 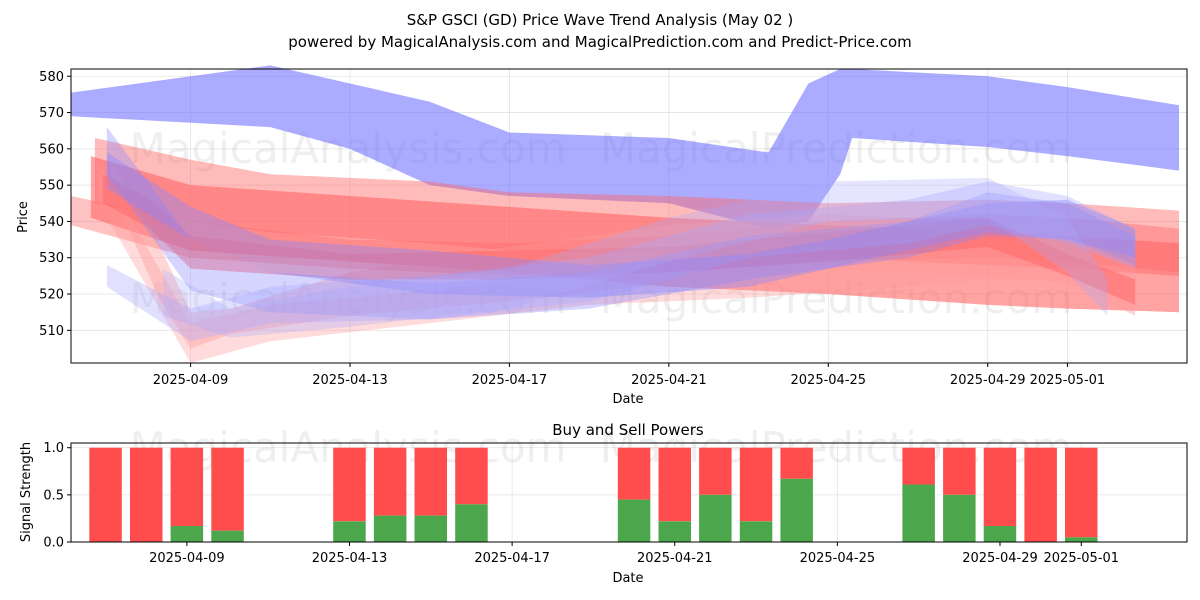 I want to click on bottom-x-tick-label: 2025-04-29, so click(x=1000, y=558).